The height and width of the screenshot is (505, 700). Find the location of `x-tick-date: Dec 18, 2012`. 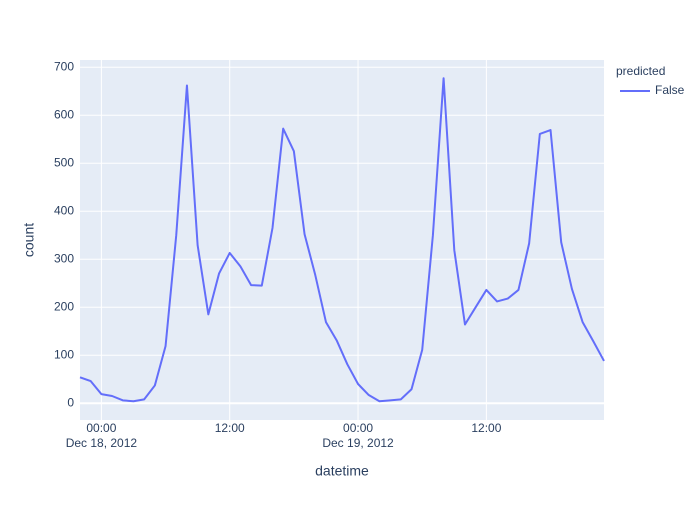

x-tick-date: Dec 18, 2012 is located at coordinates (102, 443).